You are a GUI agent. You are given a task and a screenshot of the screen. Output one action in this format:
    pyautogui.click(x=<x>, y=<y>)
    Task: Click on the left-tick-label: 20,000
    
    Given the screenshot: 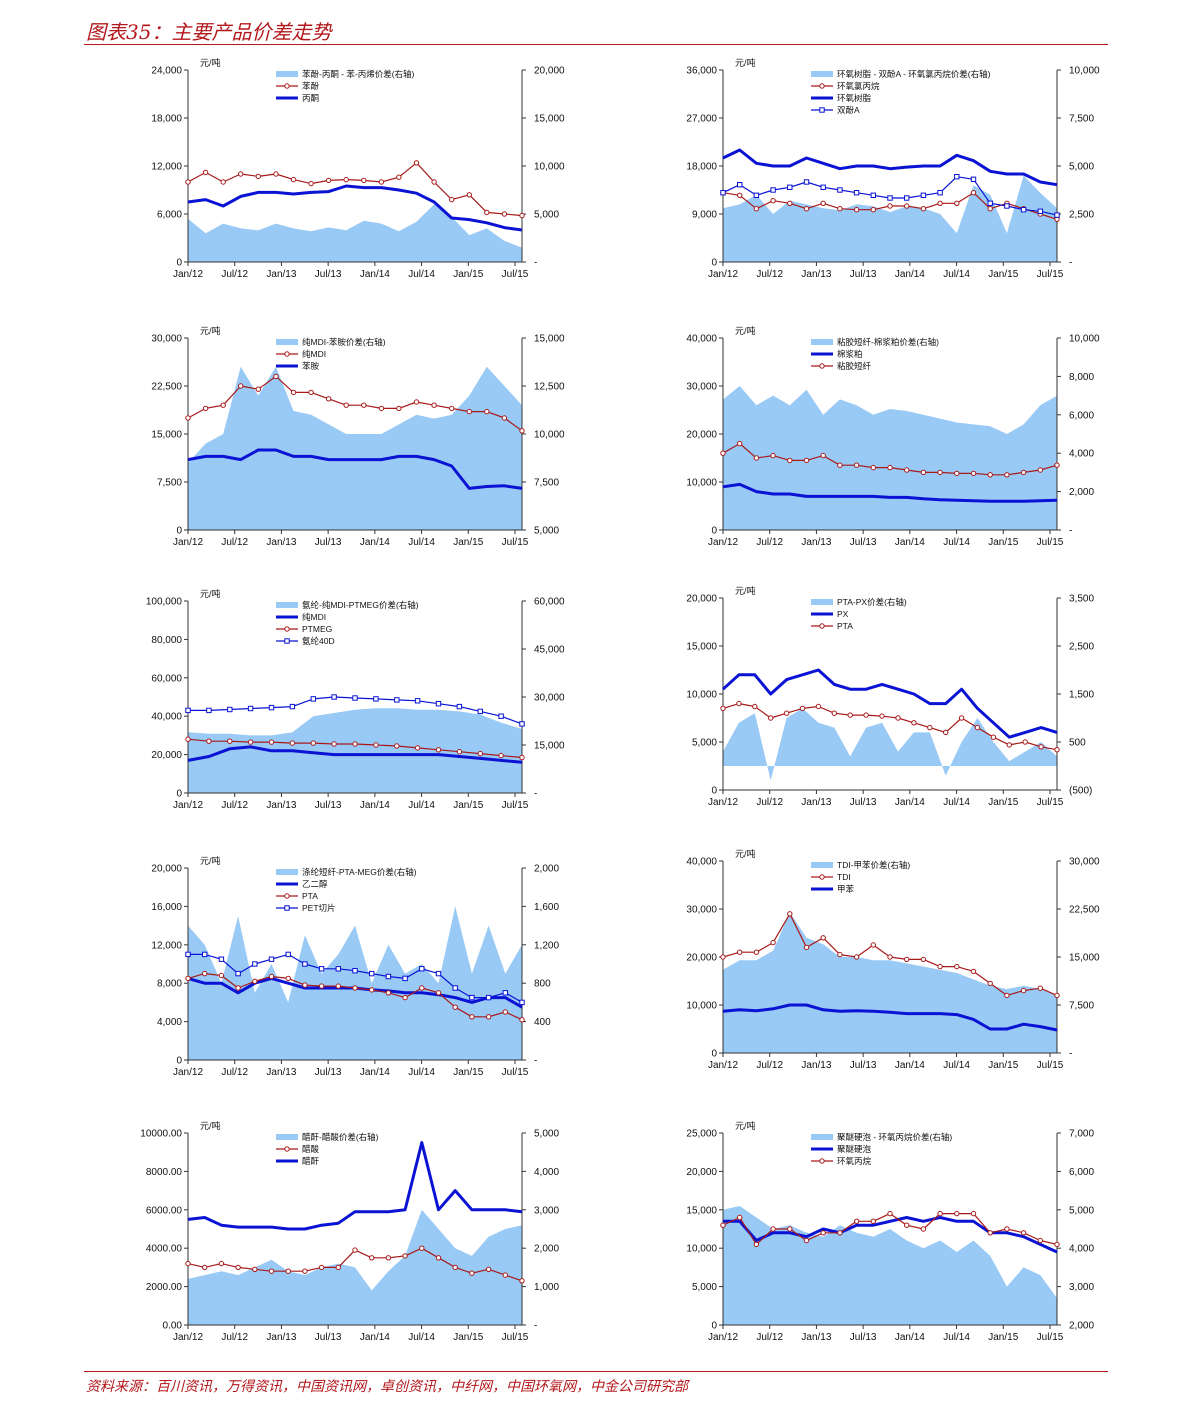 What is the action you would take?
    pyautogui.click(x=701, y=435)
    